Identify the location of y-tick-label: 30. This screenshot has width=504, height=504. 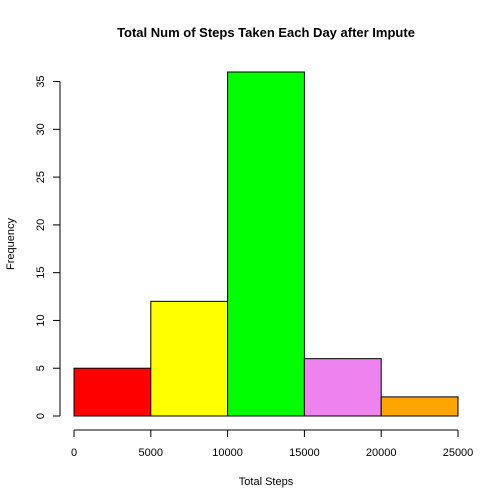
(41, 129).